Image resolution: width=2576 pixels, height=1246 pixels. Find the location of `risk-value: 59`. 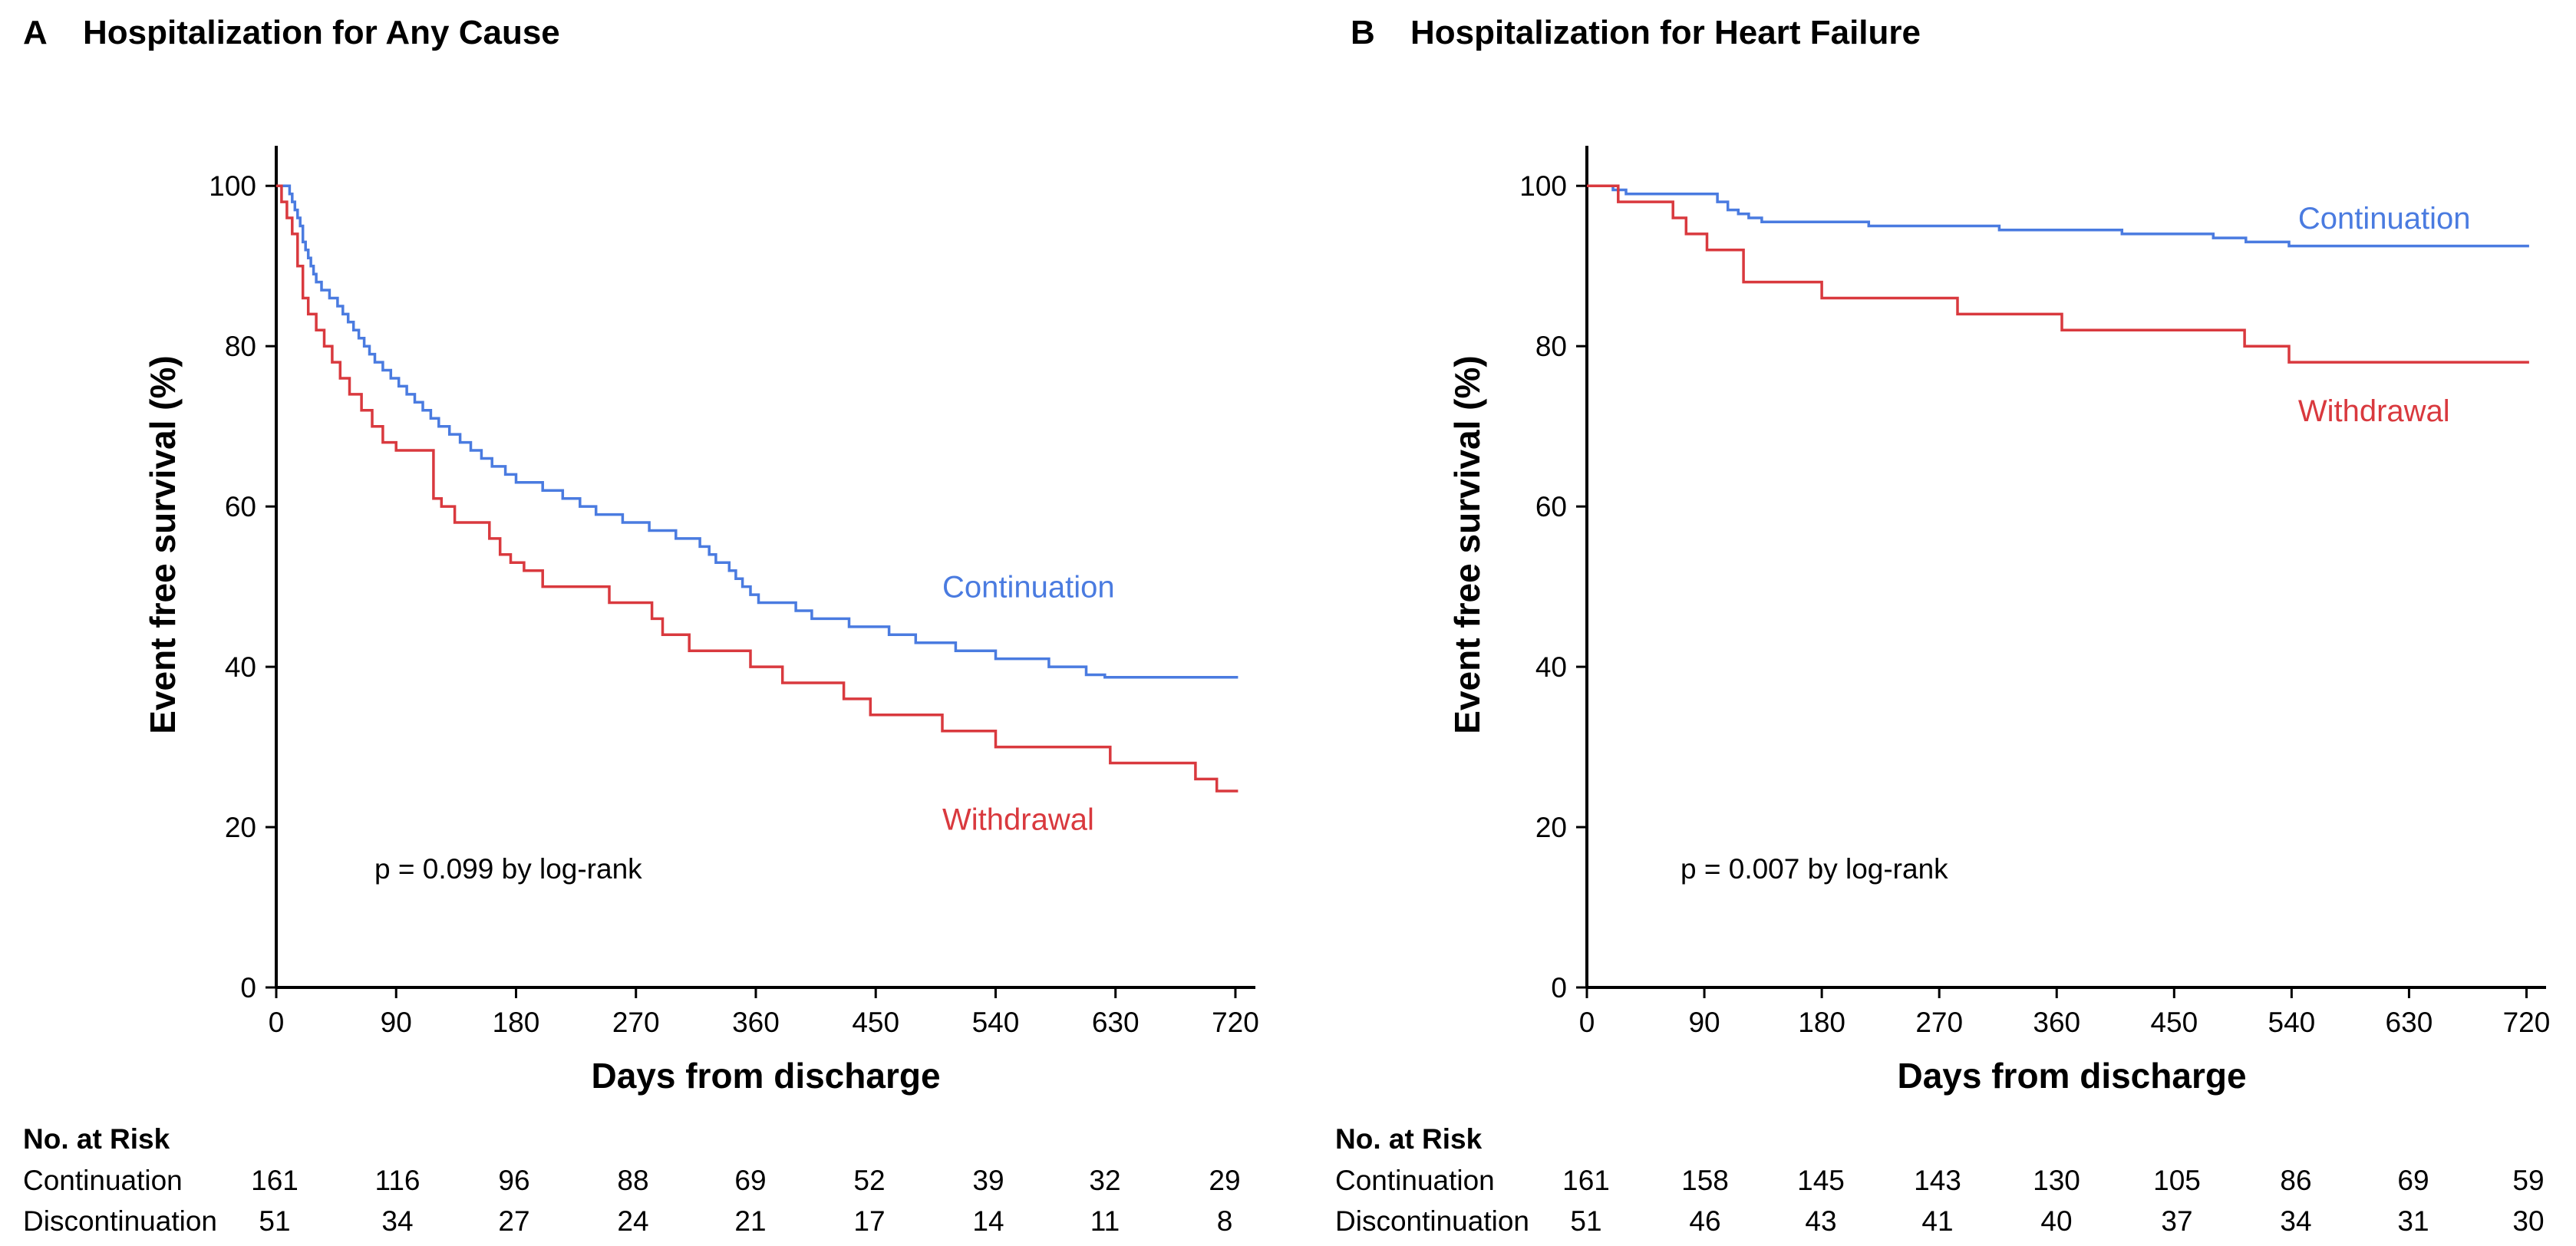

risk-value: 59 is located at coordinates (2528, 1181).